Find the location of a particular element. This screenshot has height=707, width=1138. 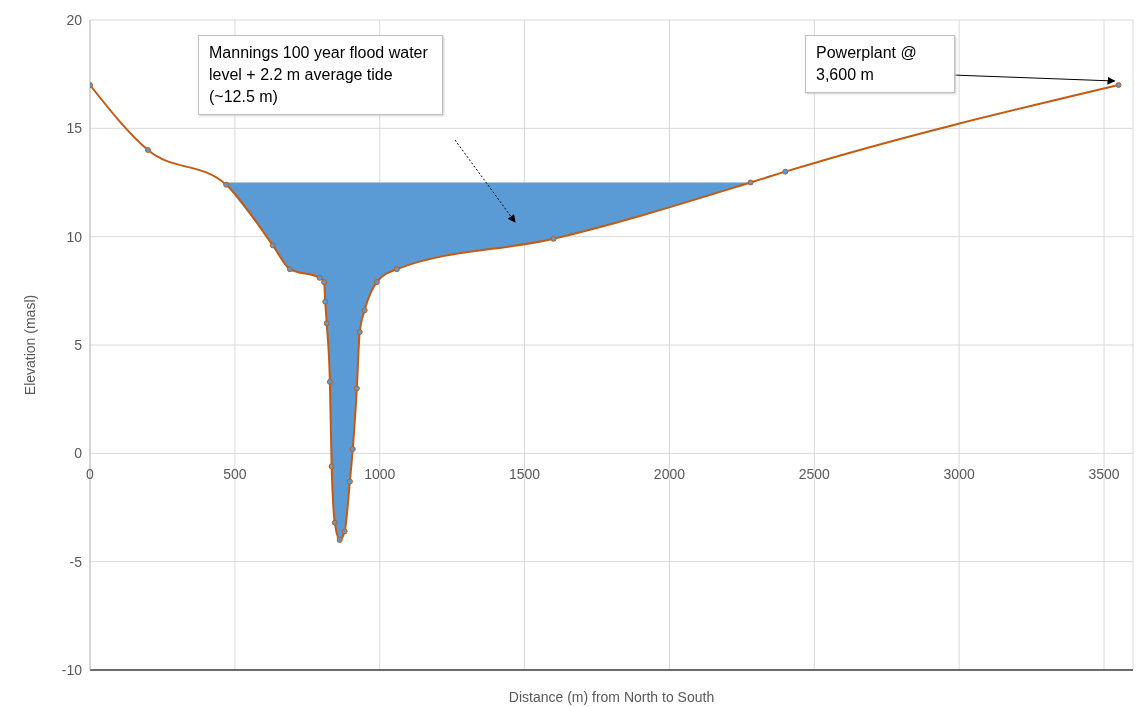

x-tick-label: 2000 is located at coordinates (669, 474).